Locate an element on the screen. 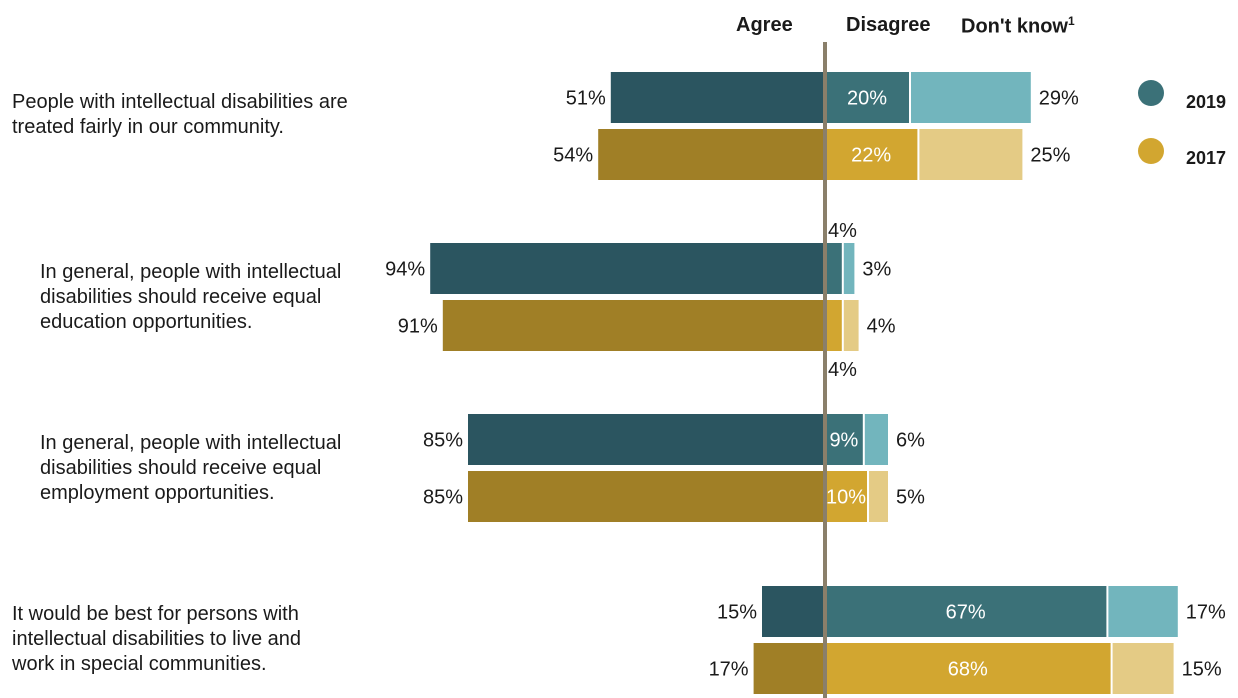 The image size is (1238, 698). cat2-2017-agree-bar is located at coordinates (633, 325).